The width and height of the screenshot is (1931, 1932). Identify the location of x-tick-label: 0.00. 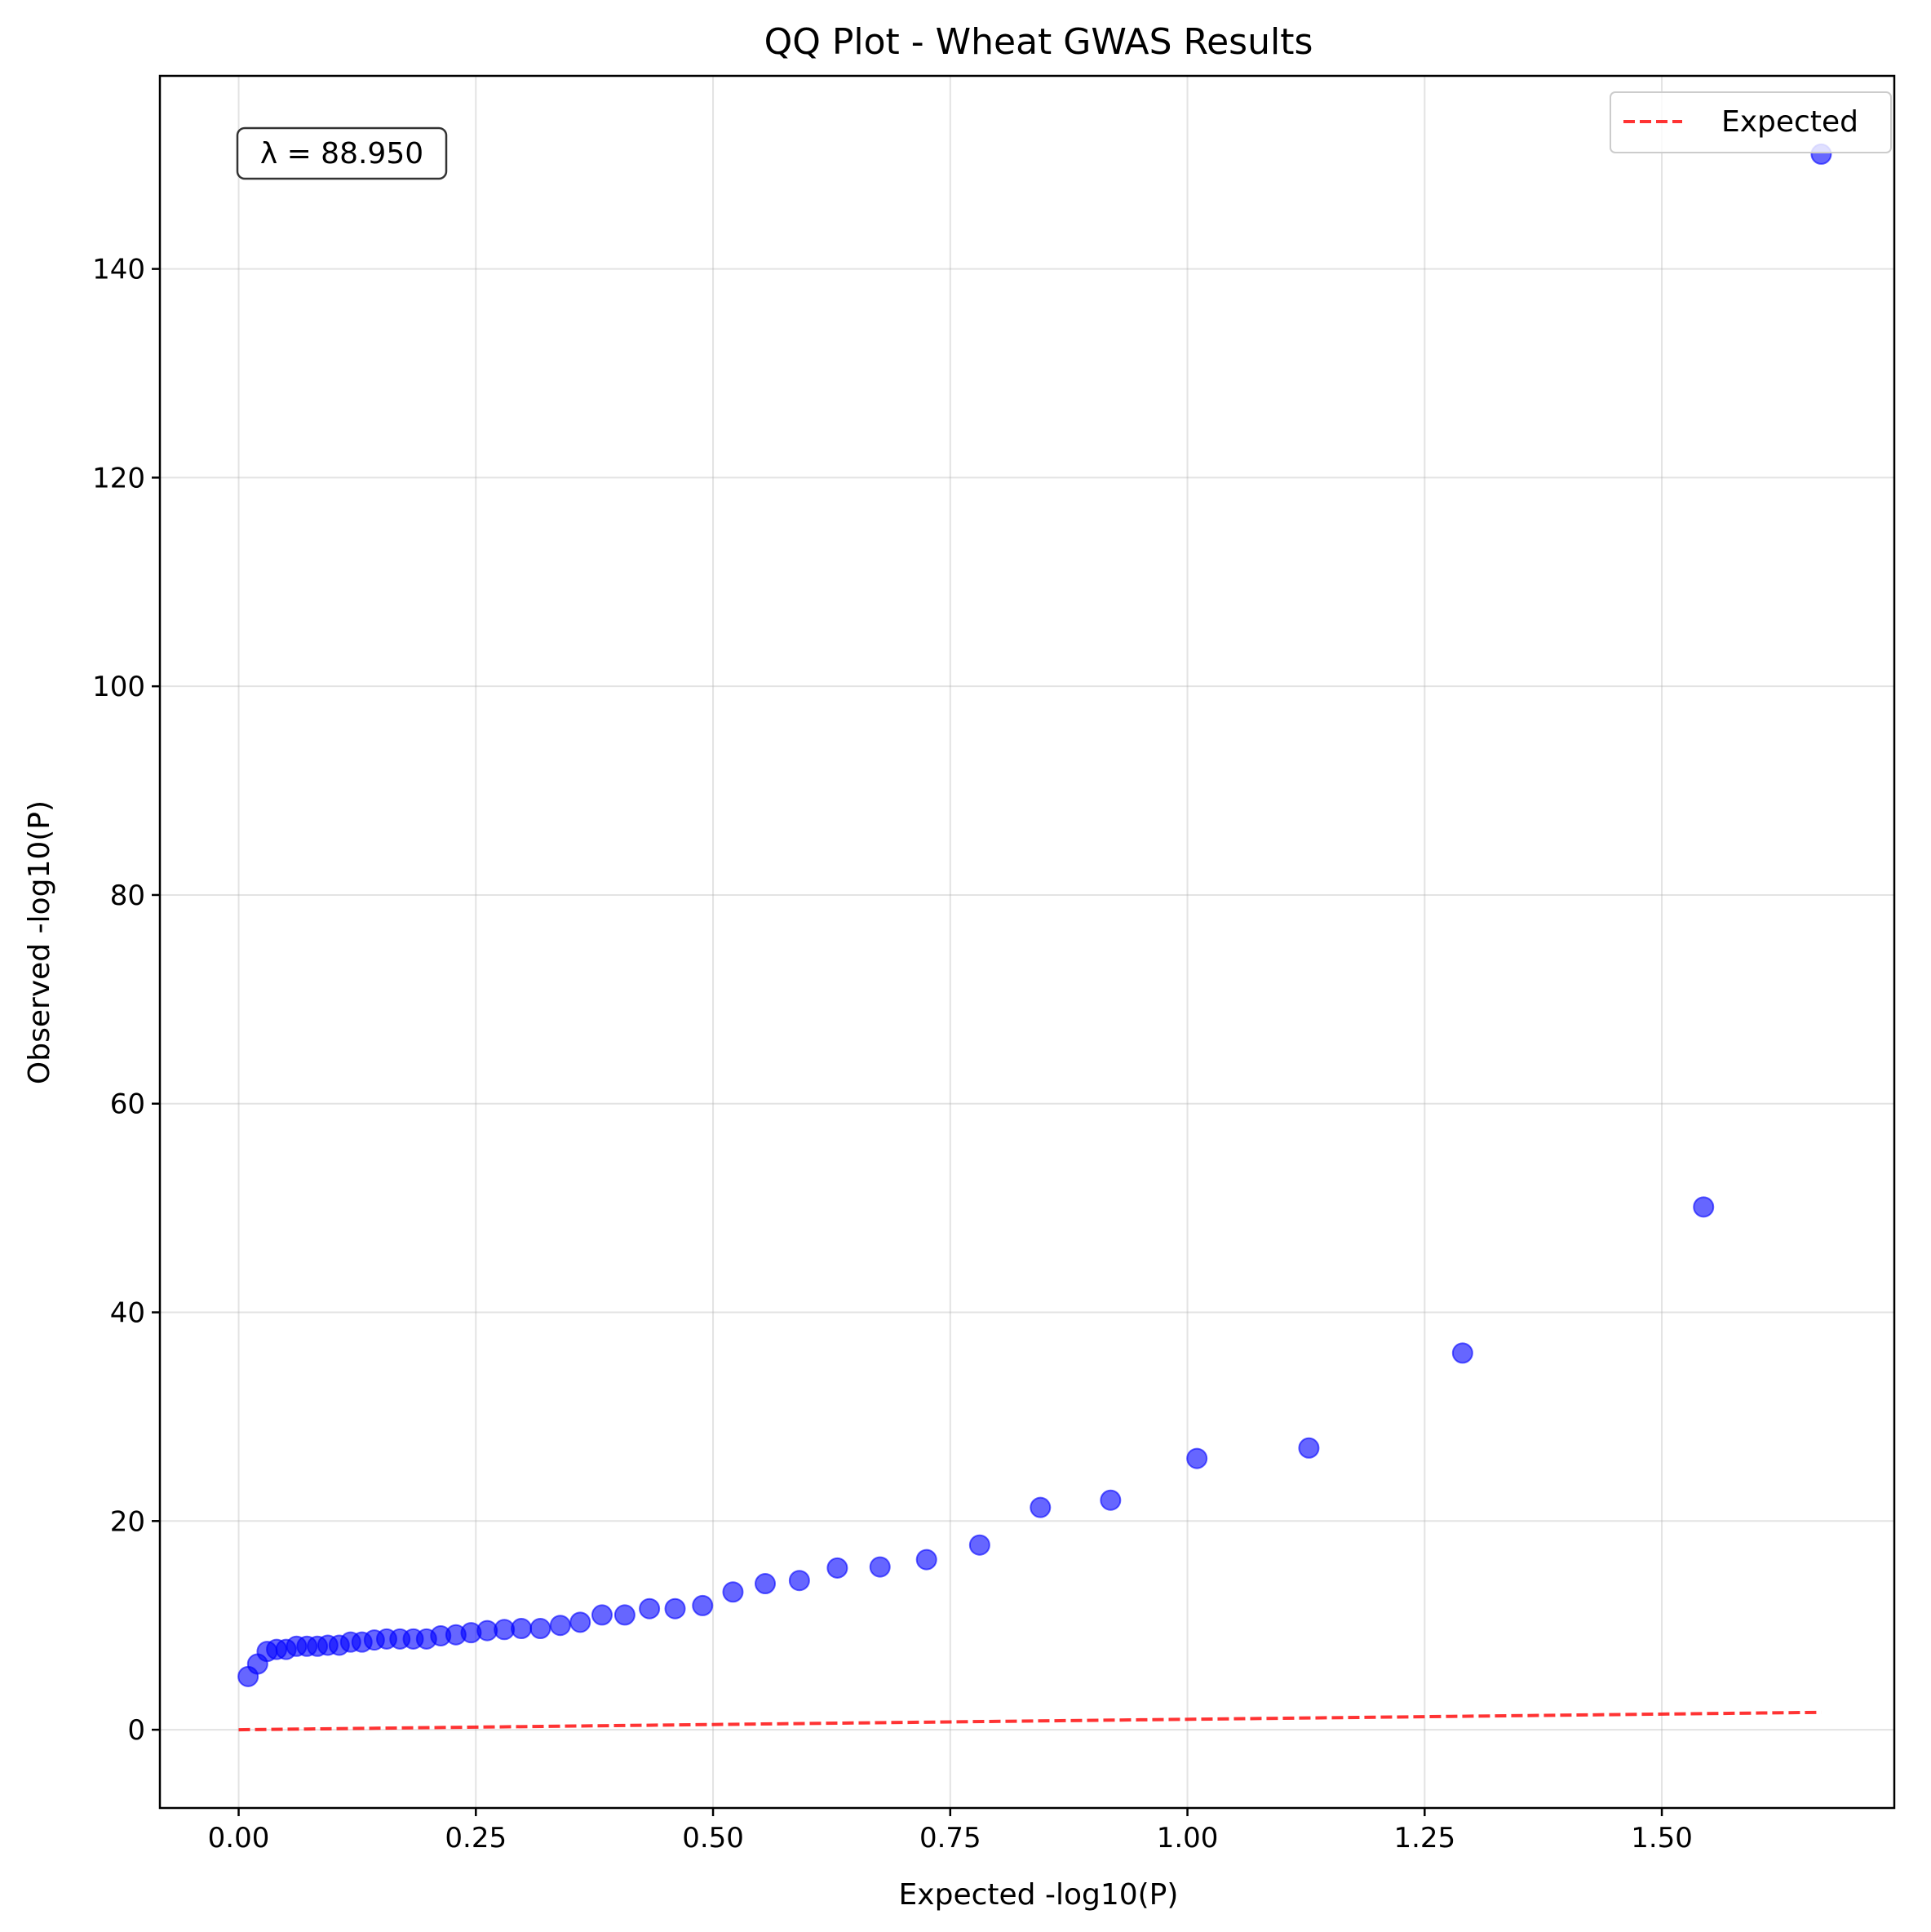
(239, 1838).